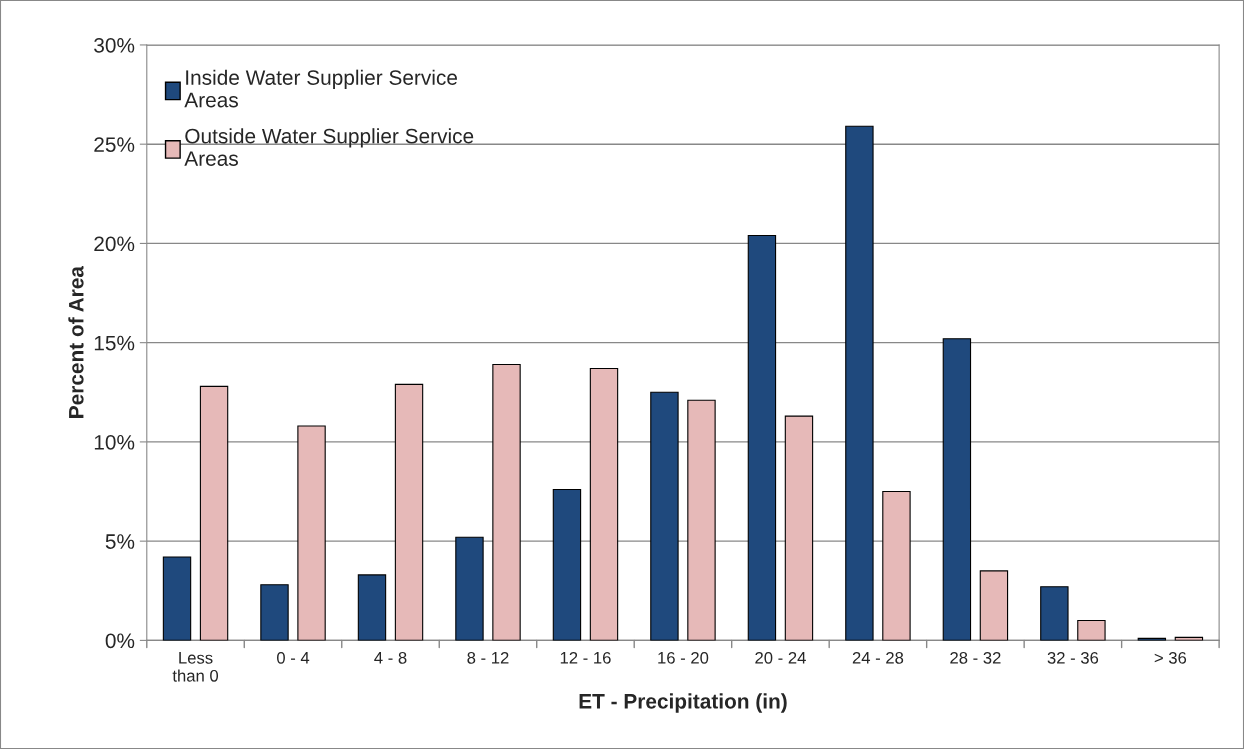  I want to click on y-axis-title: Percent of Area, so click(76, 341).